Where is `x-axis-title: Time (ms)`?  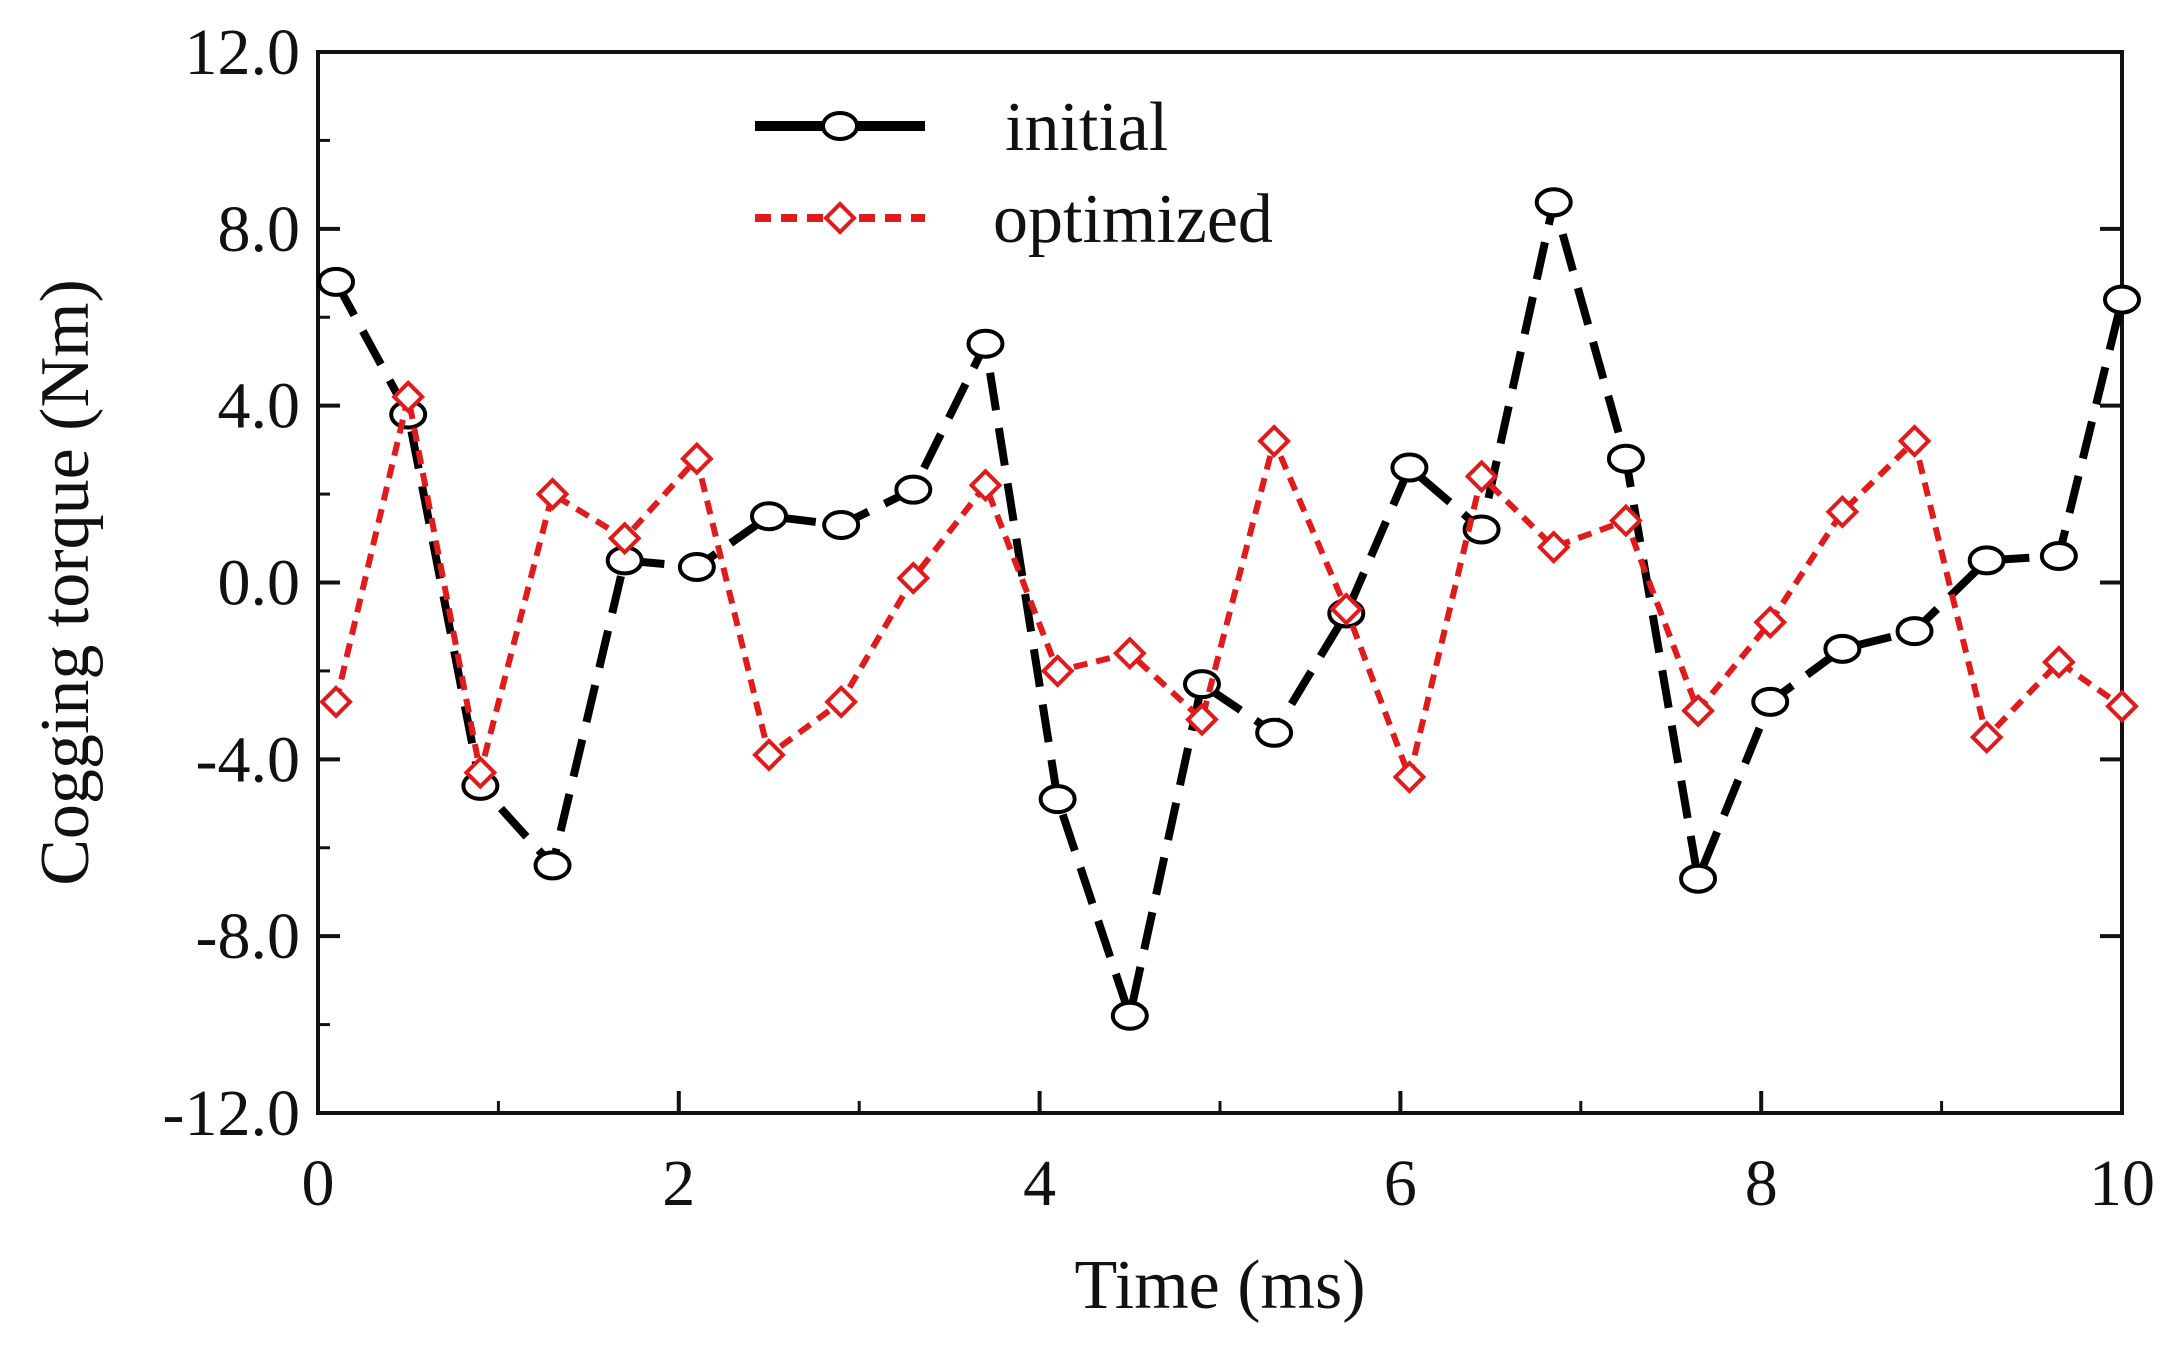
x-axis-title: Time (ms) is located at coordinates (1219, 1285).